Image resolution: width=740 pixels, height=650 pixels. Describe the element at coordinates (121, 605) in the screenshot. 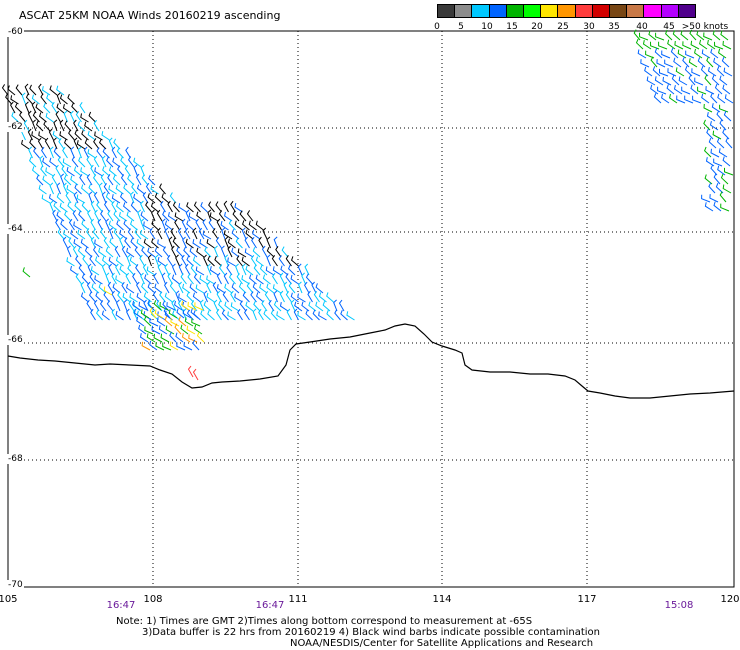

I see `pass-time-label: 16:47` at that location.